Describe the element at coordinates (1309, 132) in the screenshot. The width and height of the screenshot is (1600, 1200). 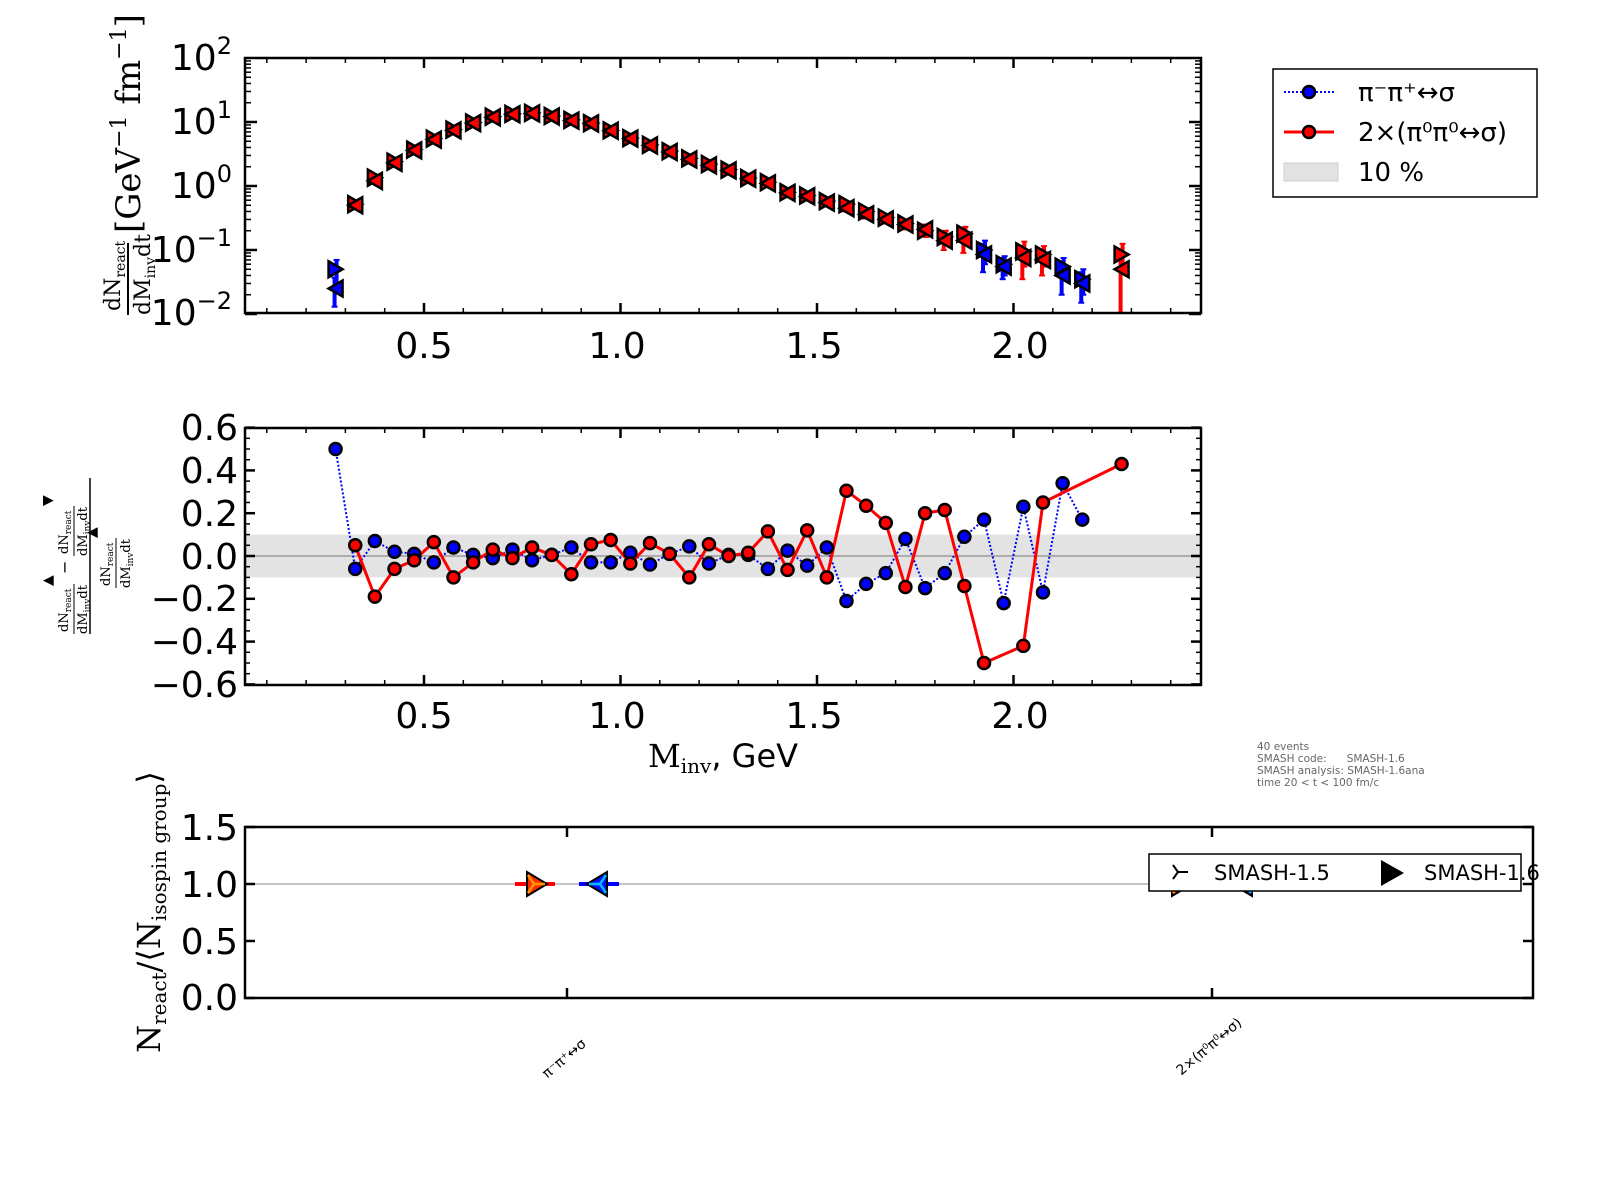
I see `legend-marker-red` at that location.